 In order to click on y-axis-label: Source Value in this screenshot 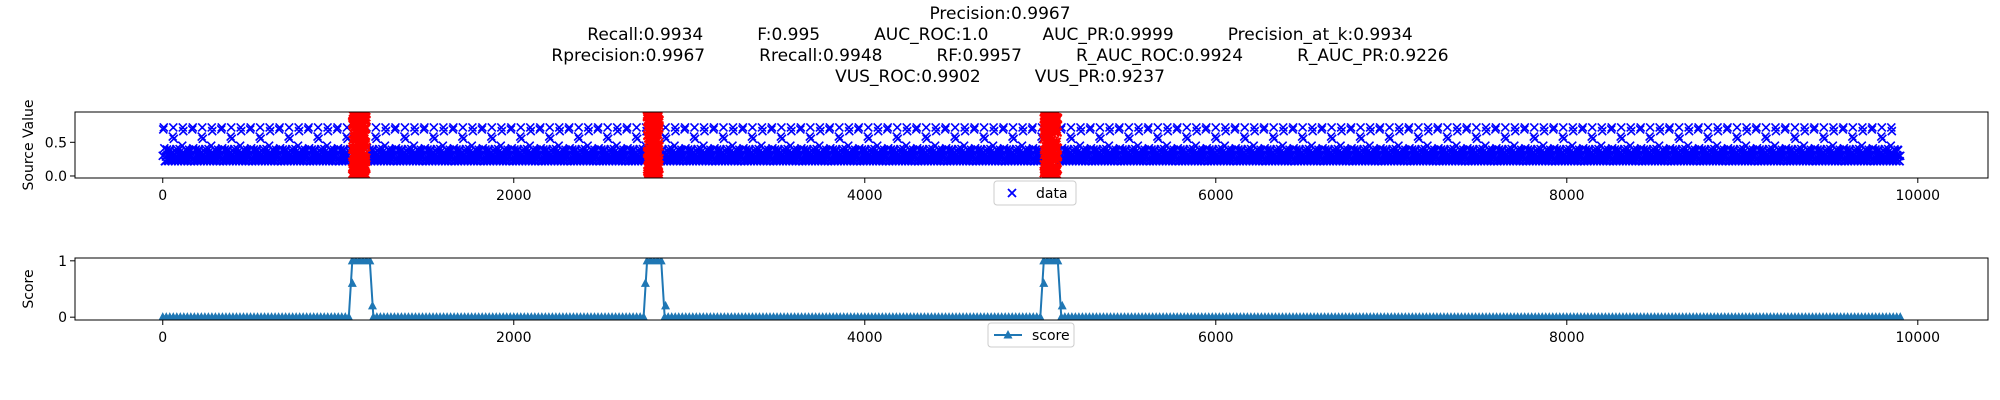, I will do `click(29, 145)`.